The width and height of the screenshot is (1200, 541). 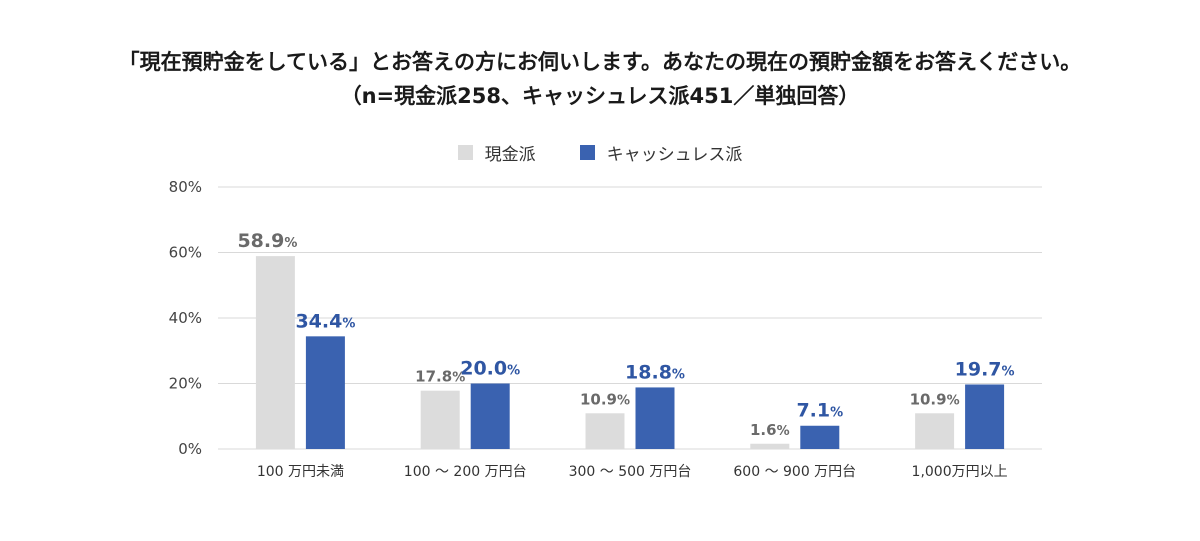 What do you see at coordinates (325, 321) in the screenshot?
I see `data-label-cashless: 34.4%` at bounding box center [325, 321].